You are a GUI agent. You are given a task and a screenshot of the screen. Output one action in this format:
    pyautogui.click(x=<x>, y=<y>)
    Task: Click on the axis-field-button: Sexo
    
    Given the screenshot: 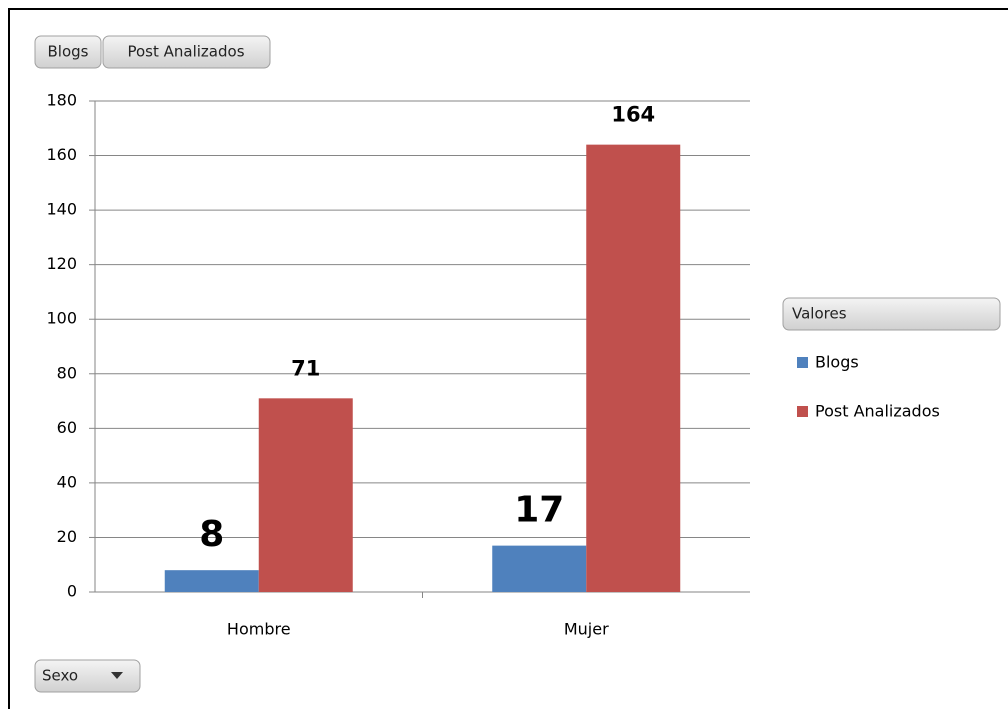 What is the action you would take?
    pyautogui.click(x=87, y=676)
    